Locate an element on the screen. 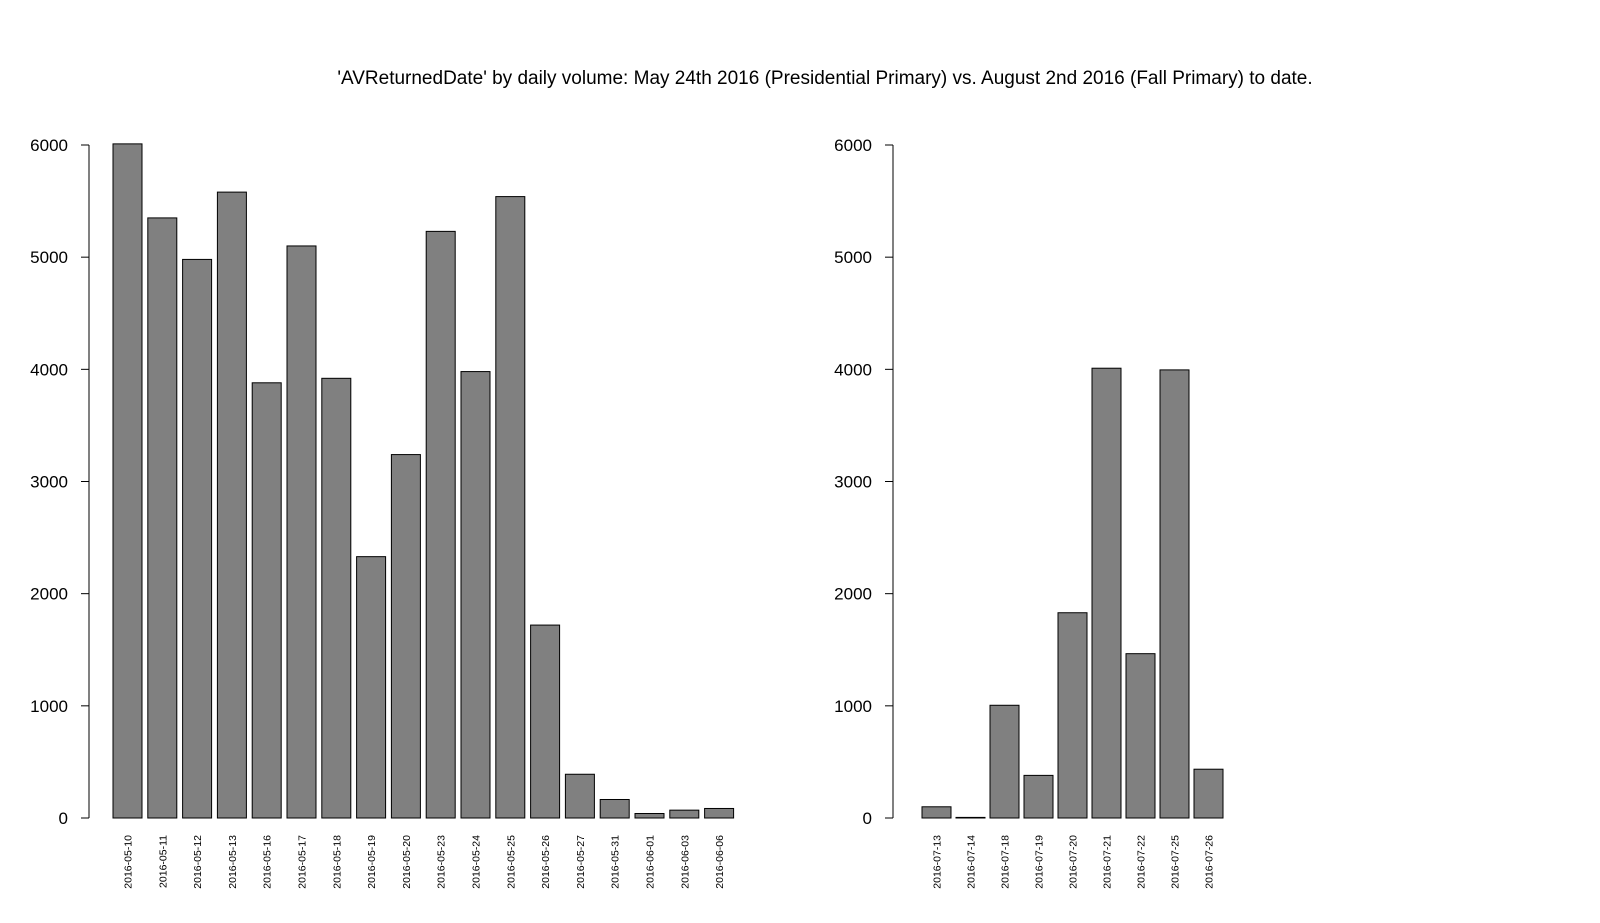 The image size is (1600, 923). x-tick-label: 2016-07-18 is located at coordinates (1006, 862).